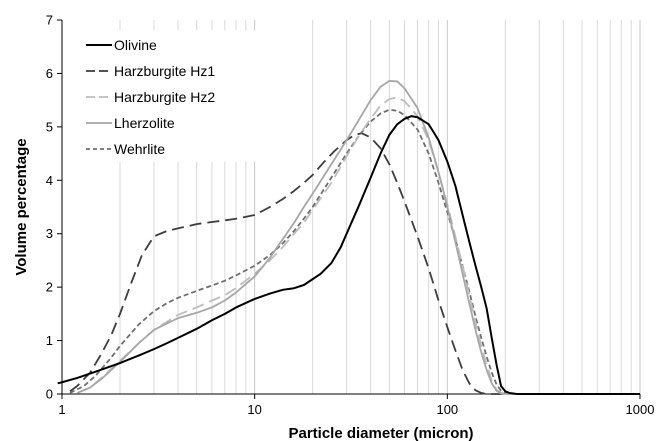 The width and height of the screenshot is (661, 441). What do you see at coordinates (49, 340) in the screenshot?
I see `y-tick-label: 1` at bounding box center [49, 340].